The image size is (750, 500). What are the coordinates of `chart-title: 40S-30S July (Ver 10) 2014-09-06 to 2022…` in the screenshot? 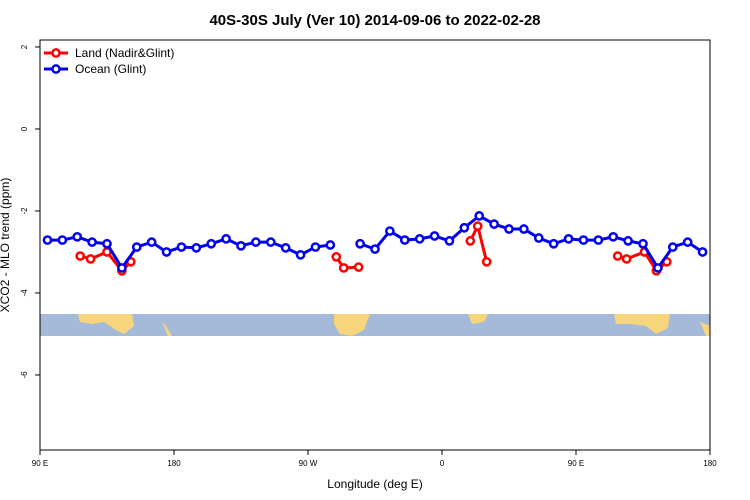 It's located at (374, 20).